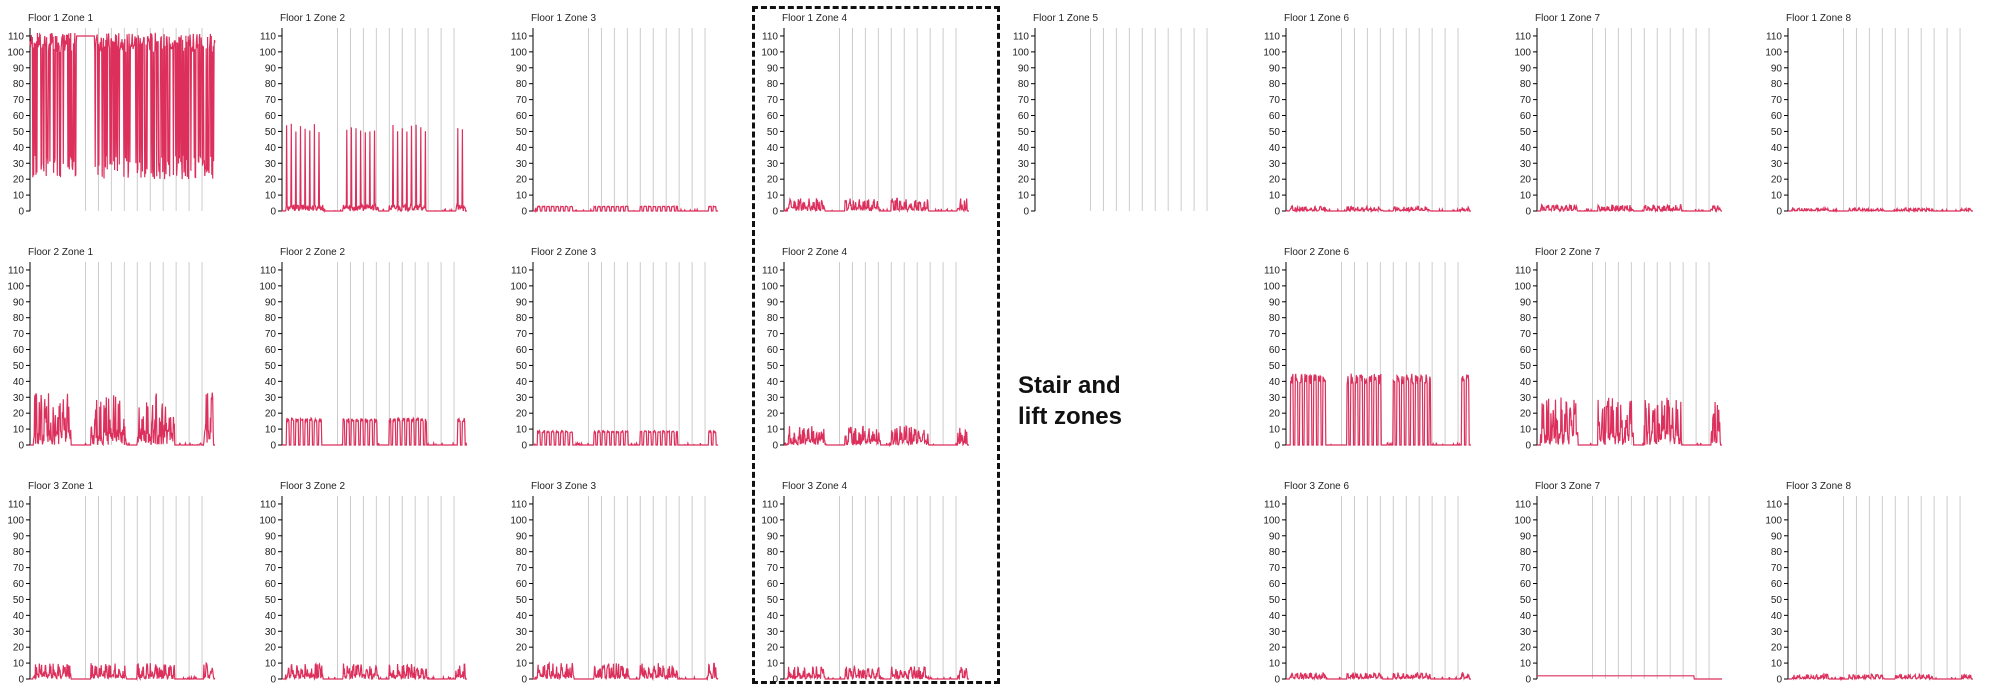  Describe the element at coordinates (60, 18) in the screenshot. I see `panel-title: Floor 1 Zone 1` at that location.